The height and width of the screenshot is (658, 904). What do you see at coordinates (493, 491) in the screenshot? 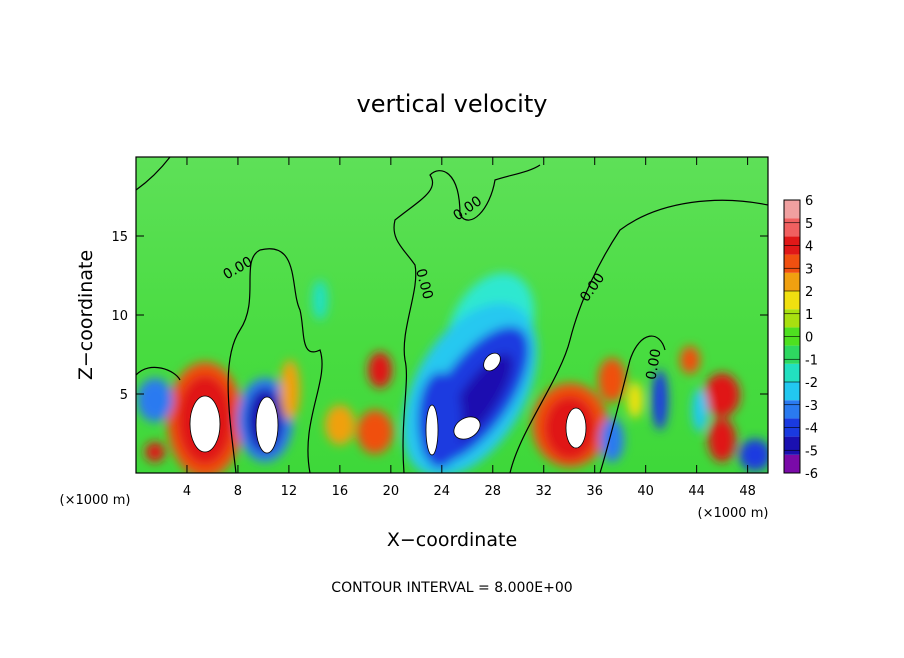
I see `x-tick-label: 28` at bounding box center [493, 491].